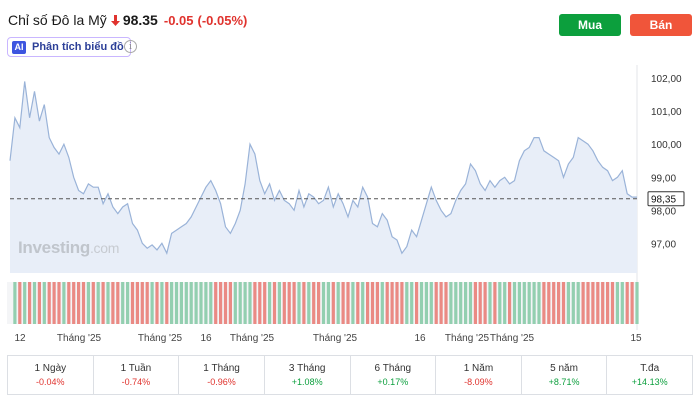 The width and height of the screenshot is (700, 400). What do you see at coordinates (563, 375) in the screenshot?
I see `period-6: 5 năm +8.71%` at bounding box center [563, 375].